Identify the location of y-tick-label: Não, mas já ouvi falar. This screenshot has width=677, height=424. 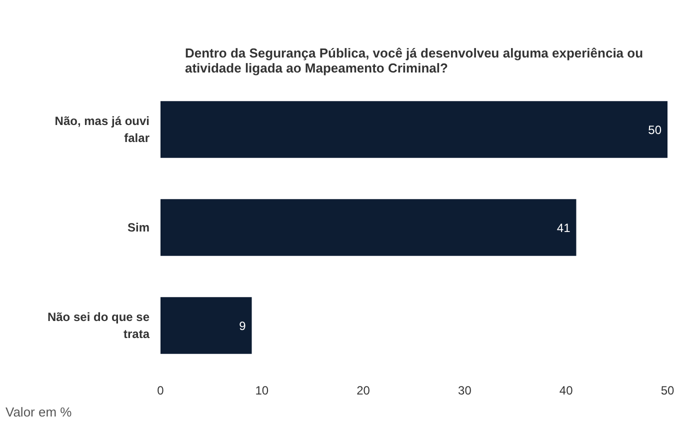
(102, 129).